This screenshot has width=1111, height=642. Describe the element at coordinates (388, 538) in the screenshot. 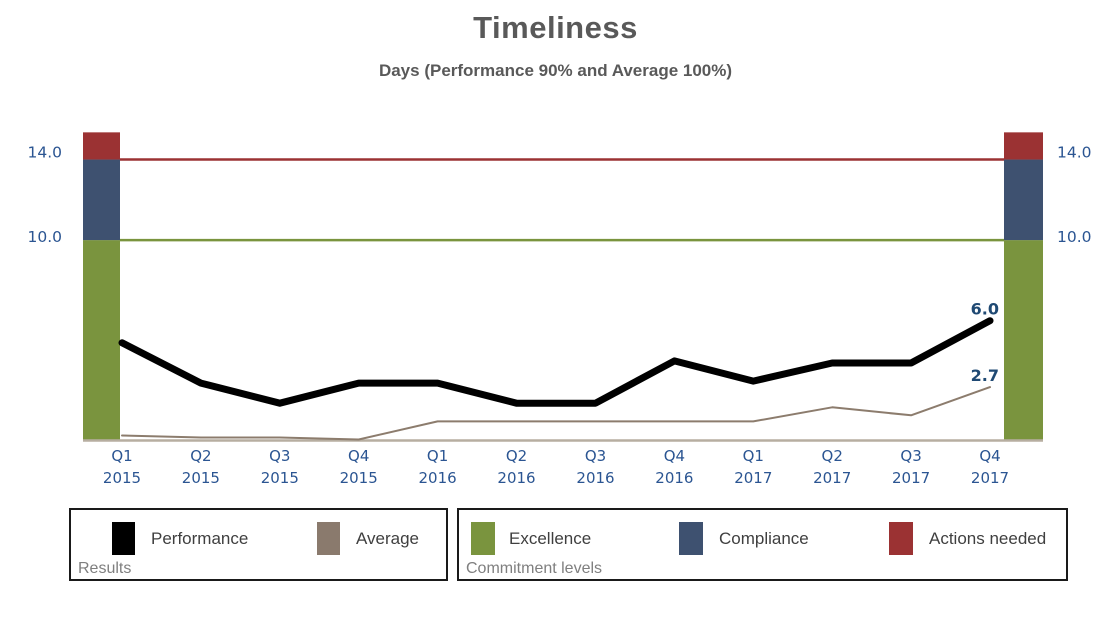

I see `legend-label-average: Average` at that location.